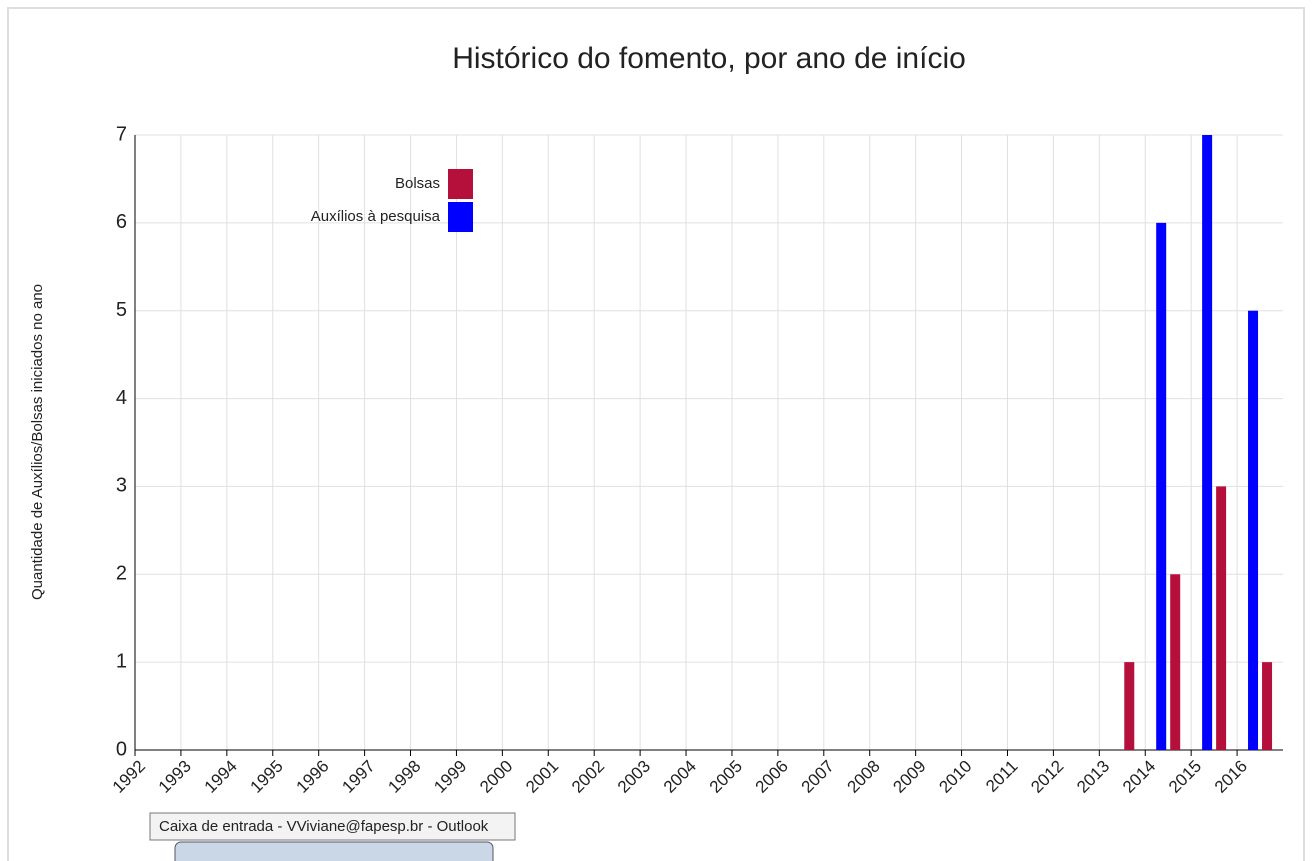  What do you see at coordinates (121, 661) in the screenshot?
I see `y-tick-label: 1` at bounding box center [121, 661].